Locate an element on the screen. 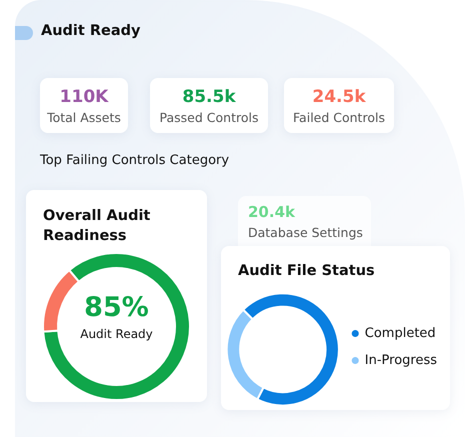 The height and width of the screenshot is (437, 476). text: Failed Controls is located at coordinates (339, 117).